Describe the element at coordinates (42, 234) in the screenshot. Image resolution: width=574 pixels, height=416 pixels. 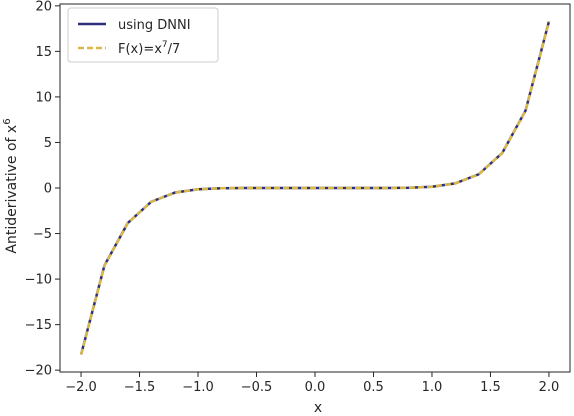
I see `y-tick-label: −5` at that location.